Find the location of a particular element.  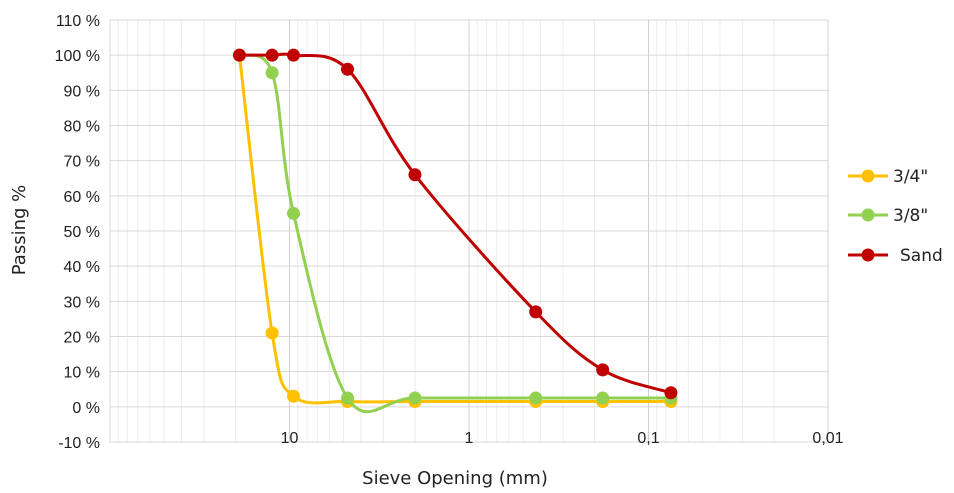

y-tick-label: 30 % is located at coordinates (82, 302).